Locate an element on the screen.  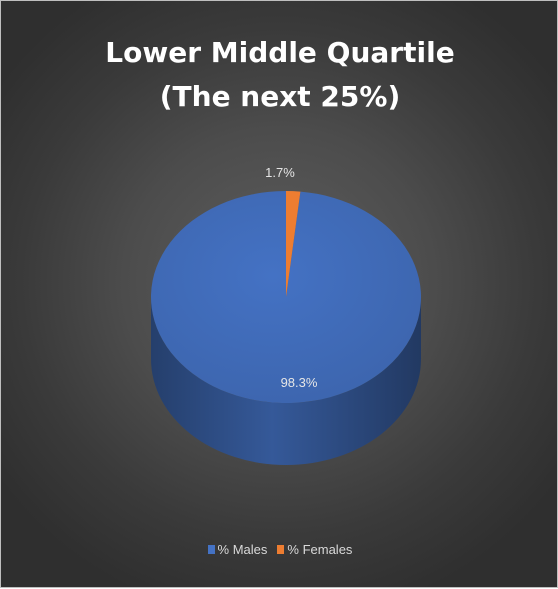
chart-title: Lower Middle Quartile (The next 25%) is located at coordinates (279, 75).